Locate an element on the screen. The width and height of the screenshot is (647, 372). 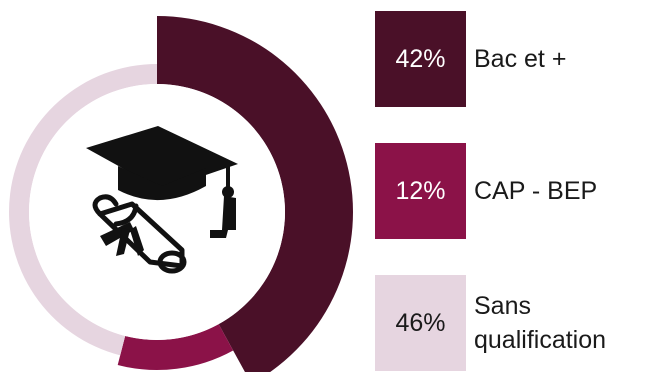
legend-value-sans: 46% is located at coordinates (420, 323).